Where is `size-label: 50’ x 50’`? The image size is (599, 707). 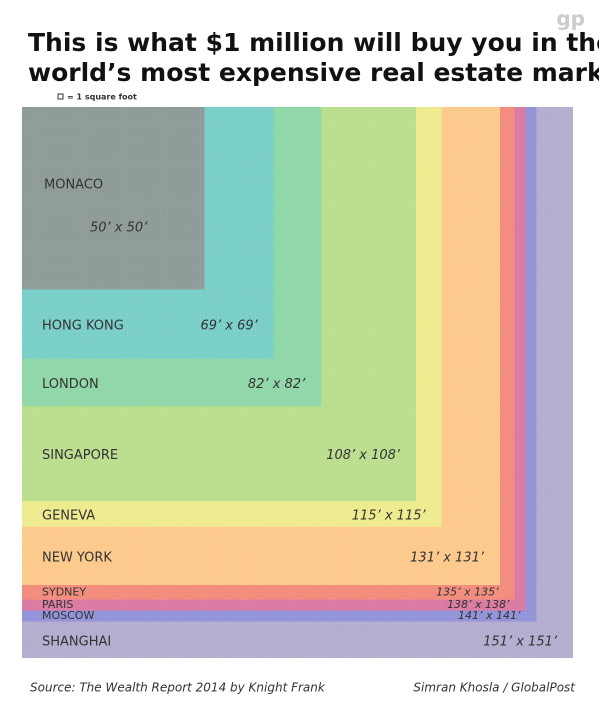
size-label: 50’ x 50’ is located at coordinates (119, 228).